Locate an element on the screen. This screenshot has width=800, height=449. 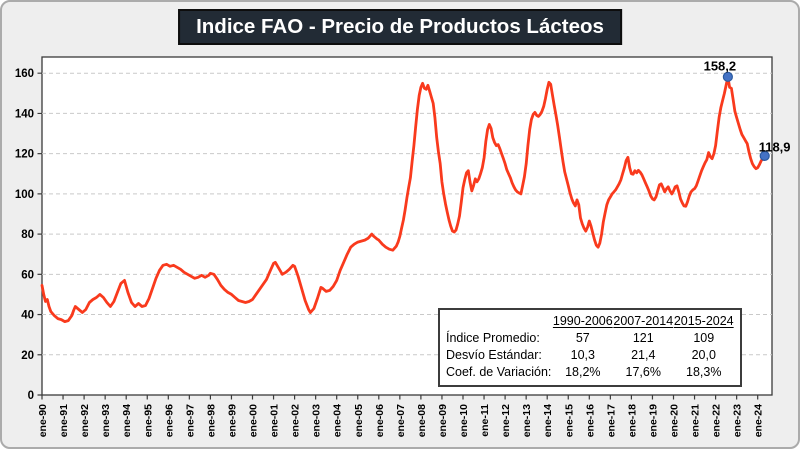
x-tick-label: ene-98 is located at coordinates (211, 420).